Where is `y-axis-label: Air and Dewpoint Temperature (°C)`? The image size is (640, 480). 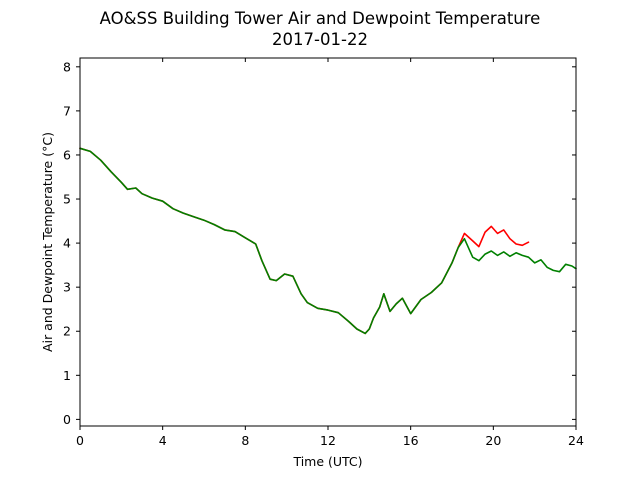 y-axis-label: Air and Dewpoint Temperature (°C) is located at coordinates (47, 242).